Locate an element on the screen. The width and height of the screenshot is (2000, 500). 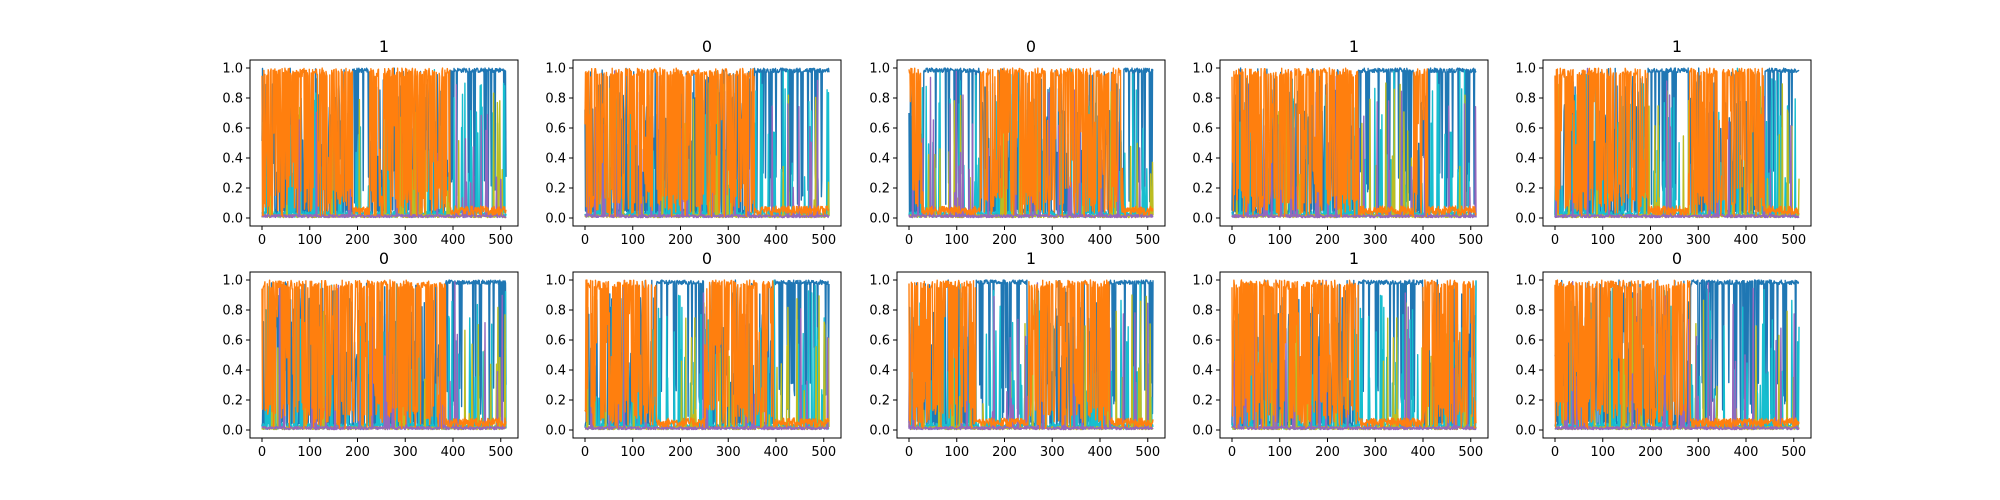
subplot-2: 0 0.0 0.2 0.4 0.6 0.8 1.0 0 100 200 300 400 500 is located at coordinates (693, 142).